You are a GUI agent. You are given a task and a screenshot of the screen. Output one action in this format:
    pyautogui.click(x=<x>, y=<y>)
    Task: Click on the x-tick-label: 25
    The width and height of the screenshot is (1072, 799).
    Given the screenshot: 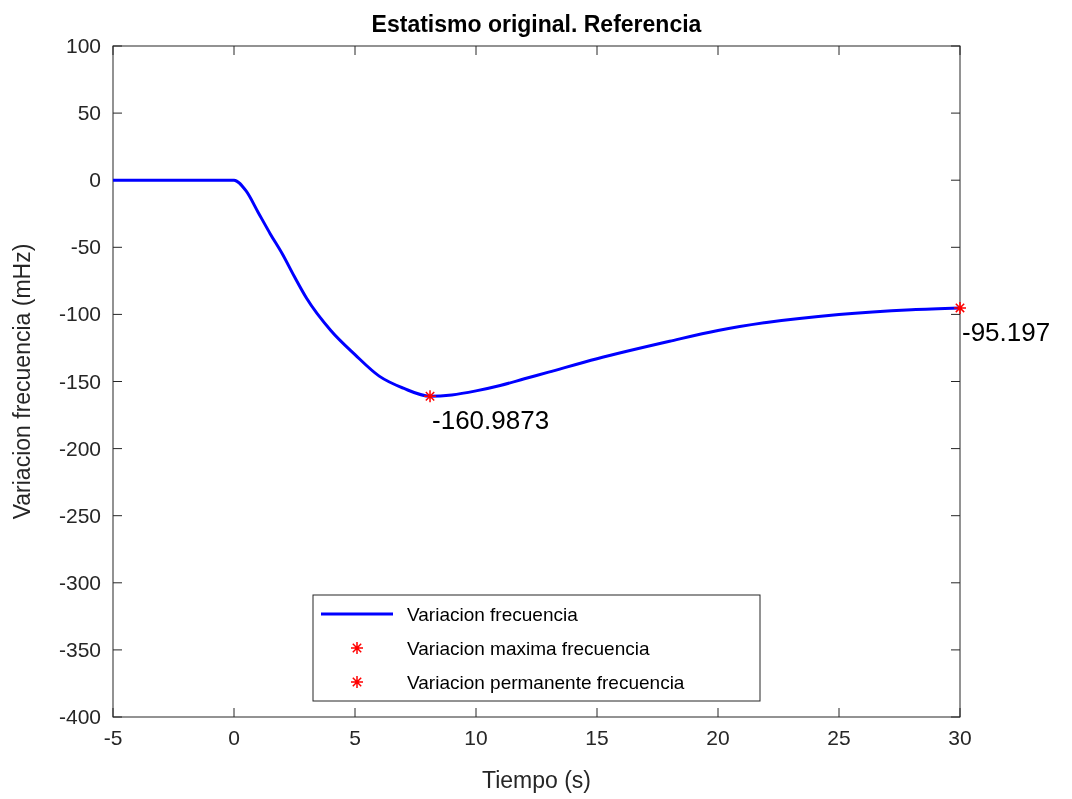 What is the action you would take?
    pyautogui.click(x=839, y=737)
    